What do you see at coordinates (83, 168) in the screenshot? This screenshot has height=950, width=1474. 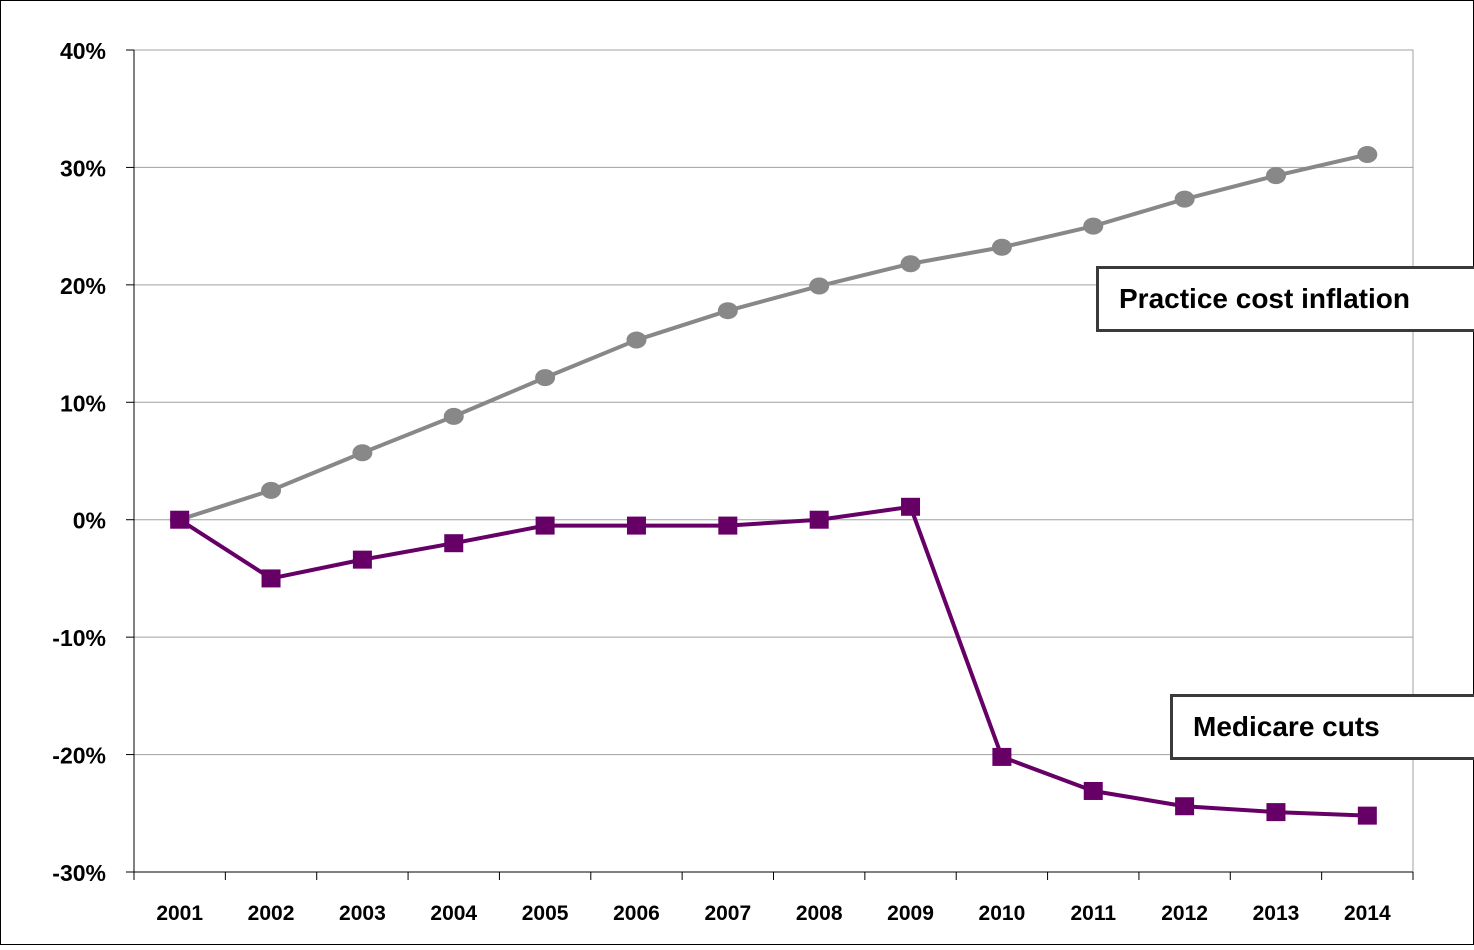 I see `y-tick-label: 30%` at bounding box center [83, 168].